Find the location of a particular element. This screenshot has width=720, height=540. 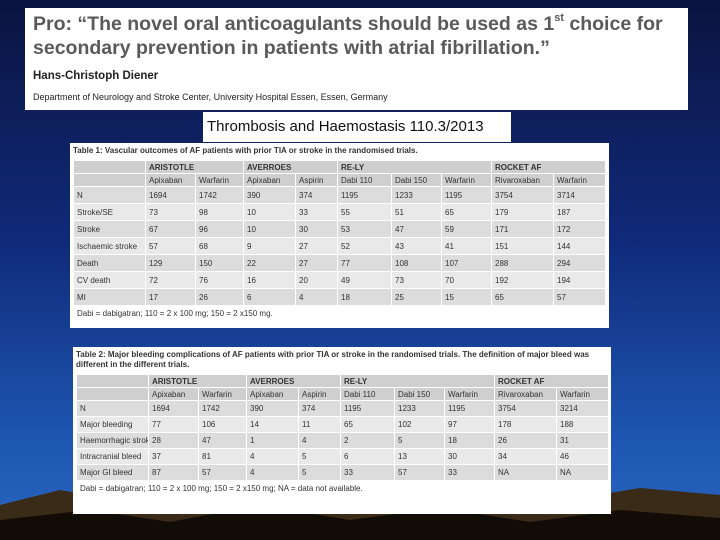

cell: 43 is located at coordinates (416, 246).